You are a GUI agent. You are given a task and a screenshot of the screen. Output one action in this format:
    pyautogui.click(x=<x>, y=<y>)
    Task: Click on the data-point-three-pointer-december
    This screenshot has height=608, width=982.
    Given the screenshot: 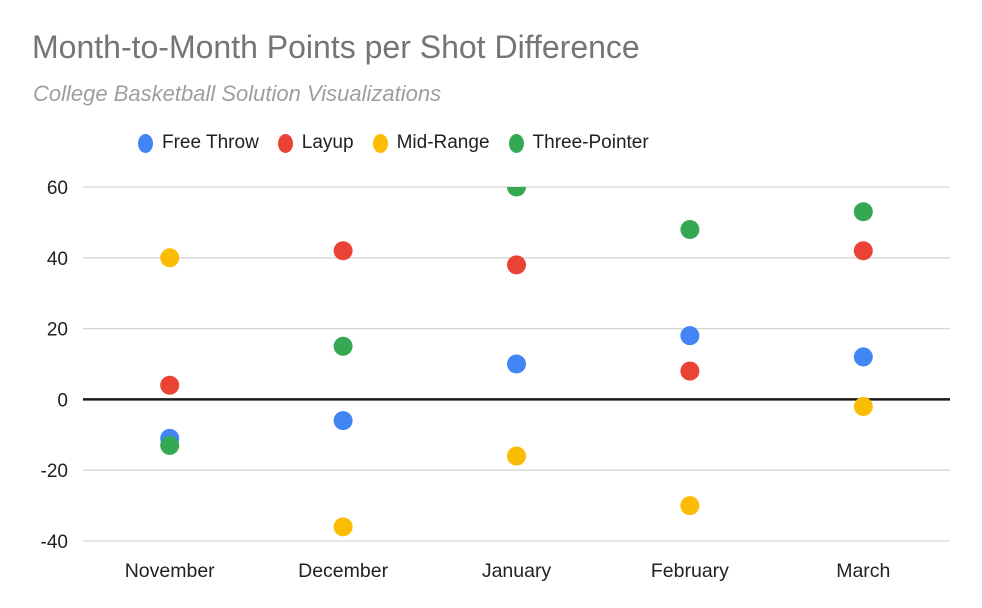 What is the action you would take?
    pyautogui.click(x=343, y=346)
    